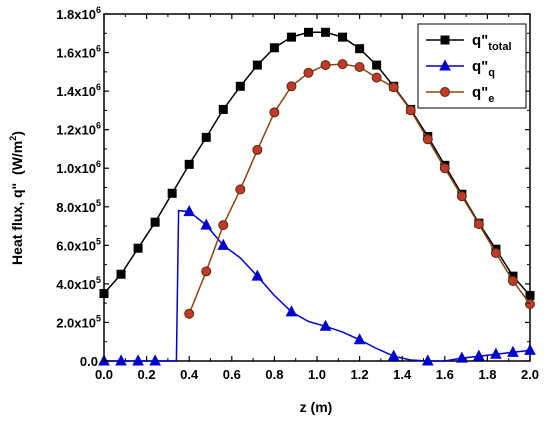 Image resolution: width=550 pixels, height=421 pixels. What do you see at coordinates (189, 374) in the screenshot?
I see `x-tick-label: 0.4` at bounding box center [189, 374].